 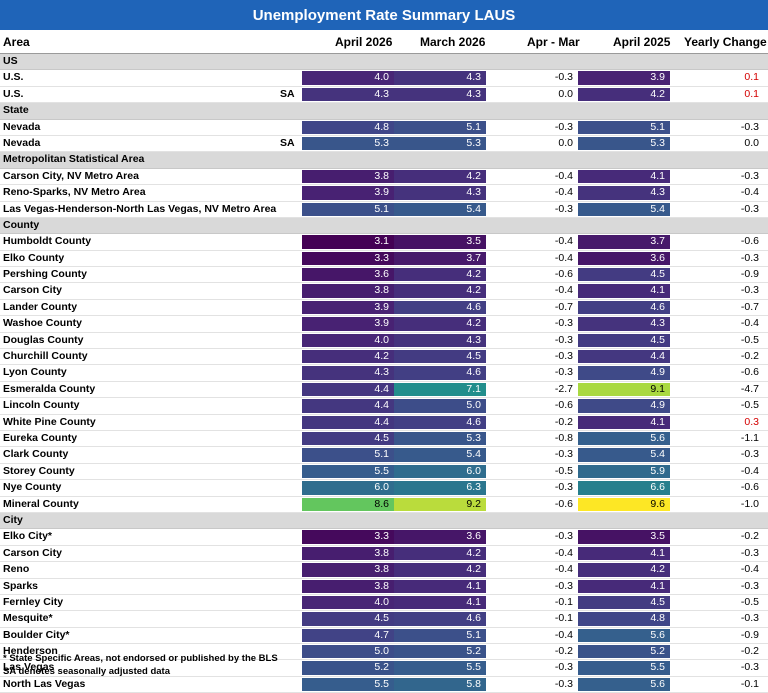 What do you see at coordinates (563, 388) in the screenshot?
I see `cell-apr-mar: -2.7` at bounding box center [563, 388].